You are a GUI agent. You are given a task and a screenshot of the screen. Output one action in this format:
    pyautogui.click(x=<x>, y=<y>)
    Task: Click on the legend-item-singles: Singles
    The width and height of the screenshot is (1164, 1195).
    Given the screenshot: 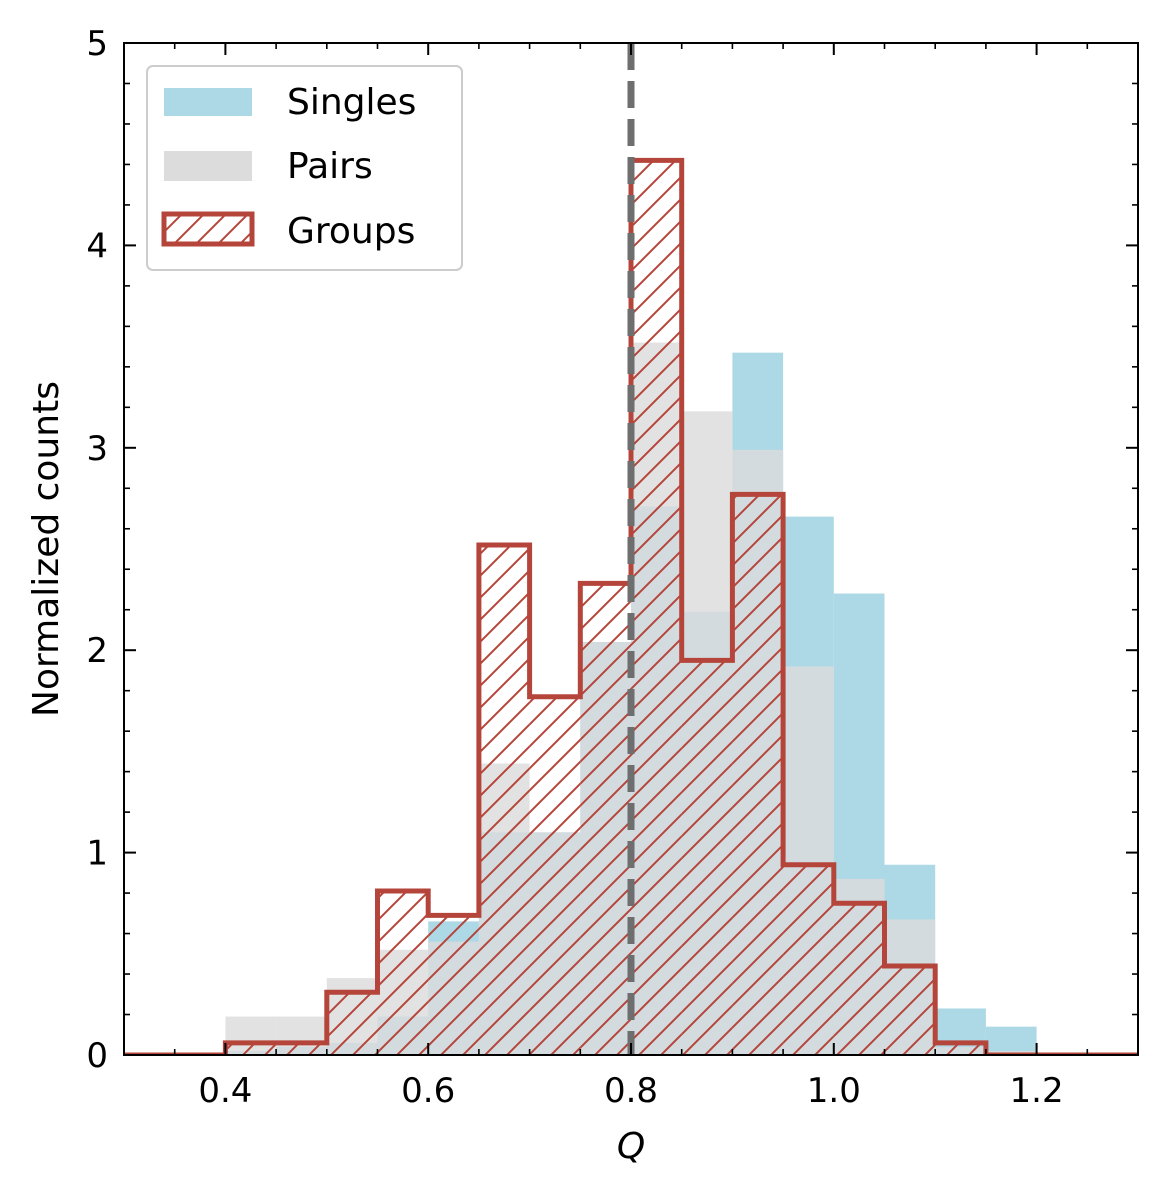 What is the action you would take?
    pyautogui.click(x=290, y=102)
    